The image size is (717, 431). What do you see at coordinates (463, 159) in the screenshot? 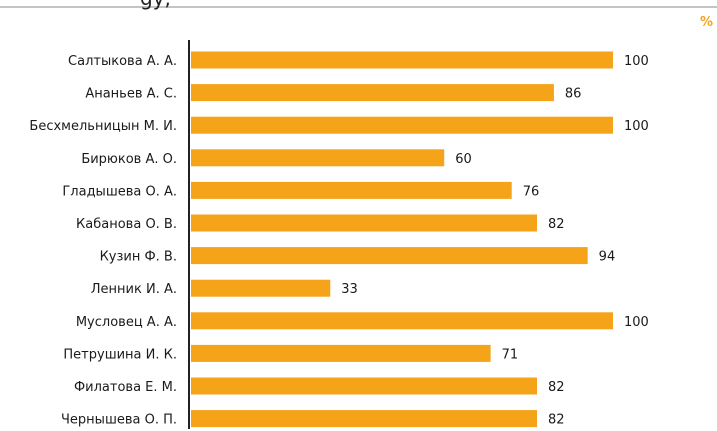
I see `value-label: 60` at bounding box center [463, 159].